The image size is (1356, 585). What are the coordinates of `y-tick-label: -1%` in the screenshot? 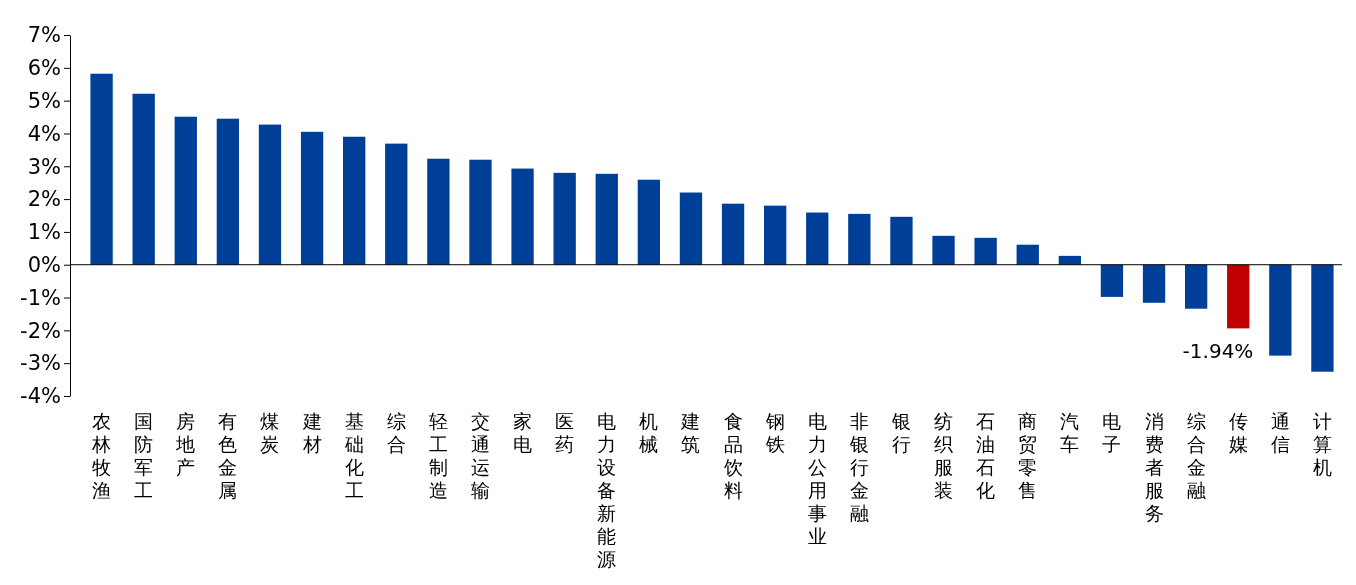 It's located at (40, 297).